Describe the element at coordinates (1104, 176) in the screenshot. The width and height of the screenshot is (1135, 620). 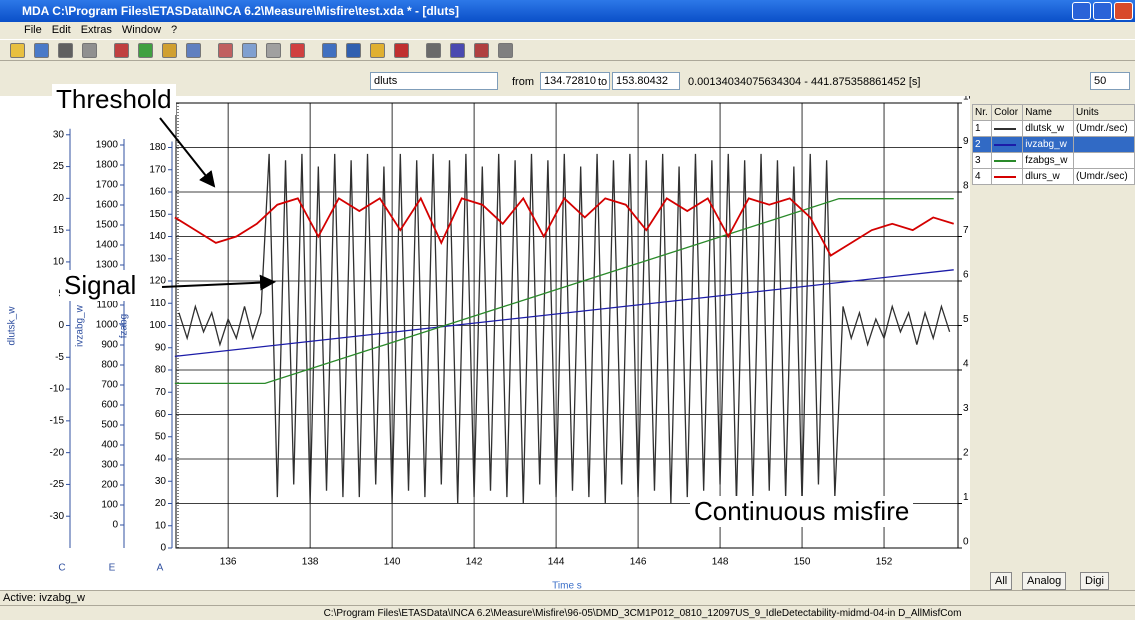
I see `legend-units: (Umdr./sec)` at that location.